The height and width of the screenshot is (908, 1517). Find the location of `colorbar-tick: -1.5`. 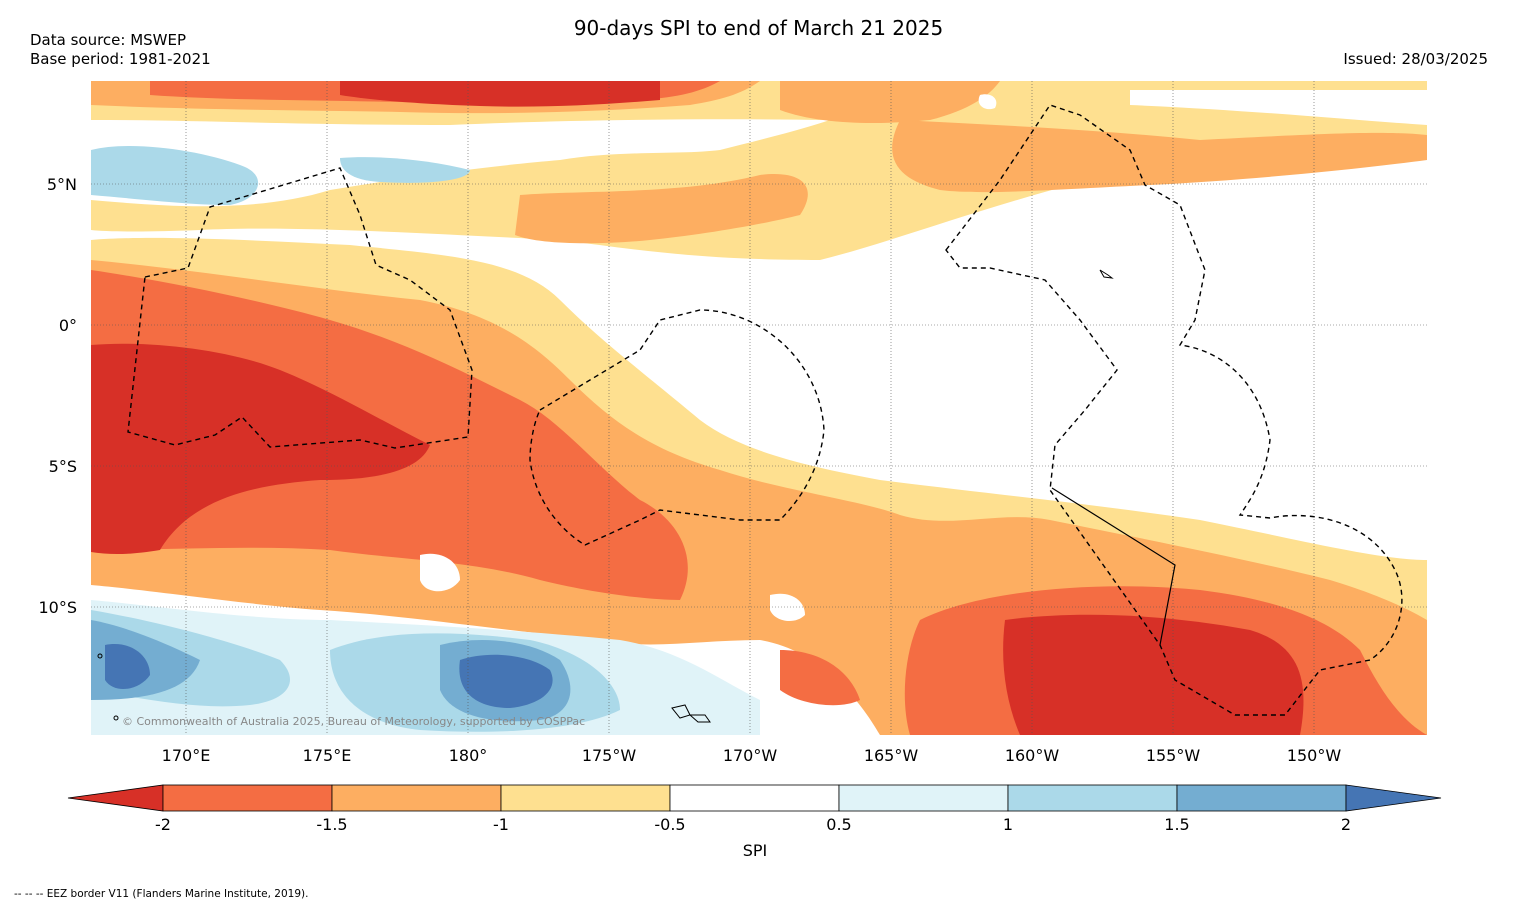

colorbar-tick: -1.5 is located at coordinates (332, 824).